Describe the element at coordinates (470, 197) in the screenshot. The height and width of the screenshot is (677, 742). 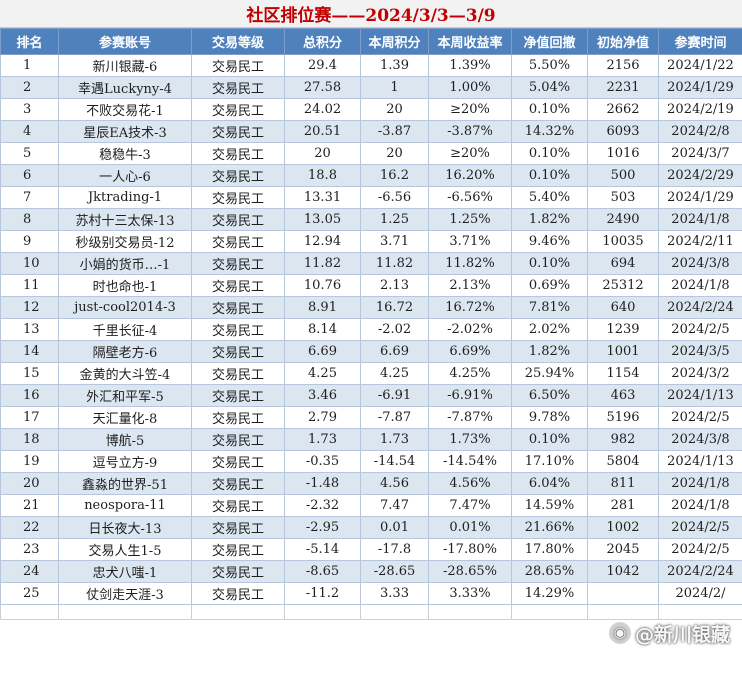
I see `week-return-cell: -6.56%` at that location.